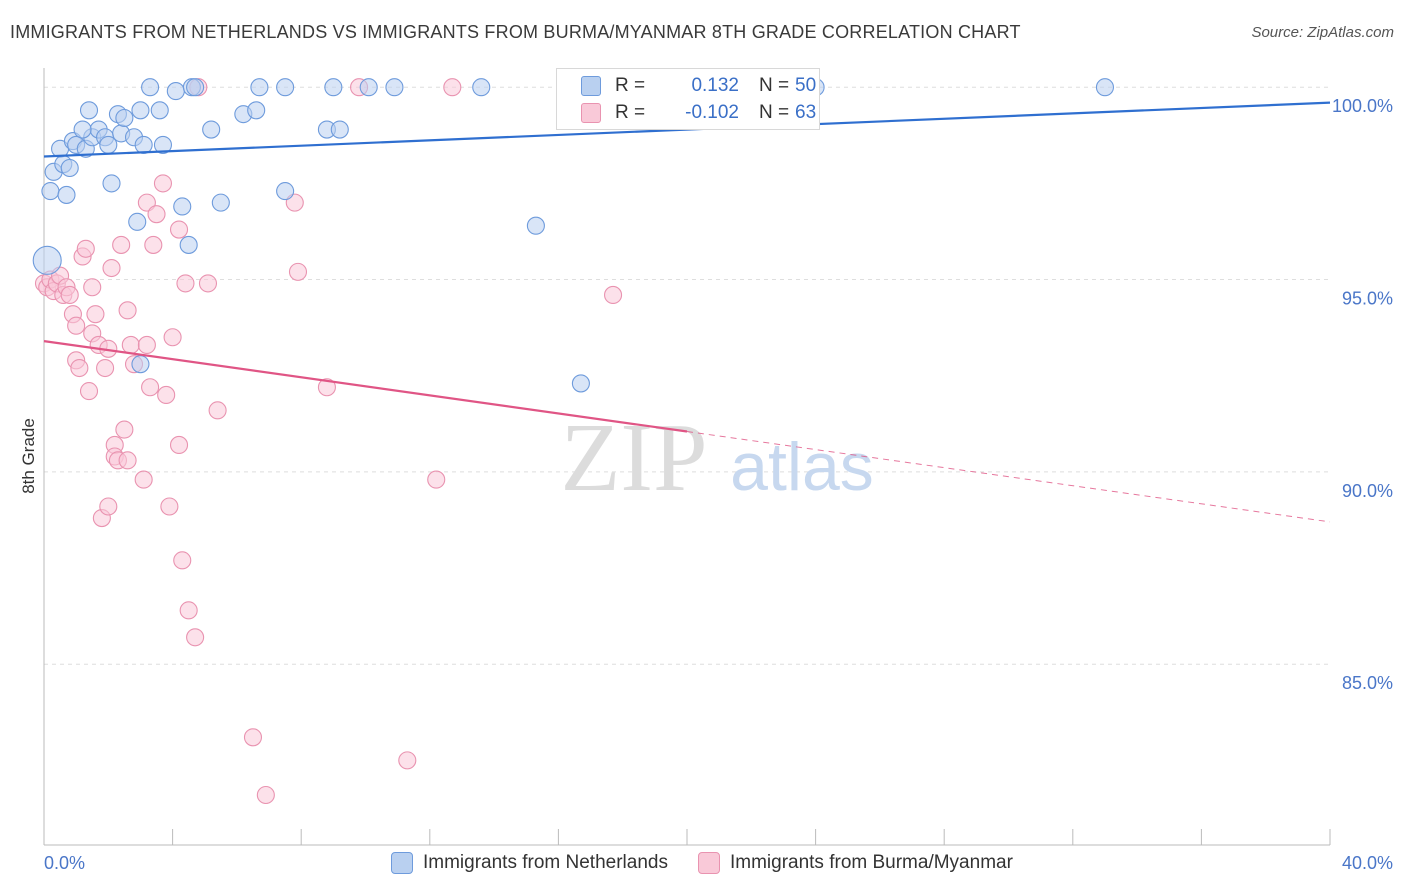 This screenshot has height=892, width=1406. What do you see at coordinates (402, 863) in the screenshot?
I see `legend-swatch-netherlands` at bounding box center [402, 863].